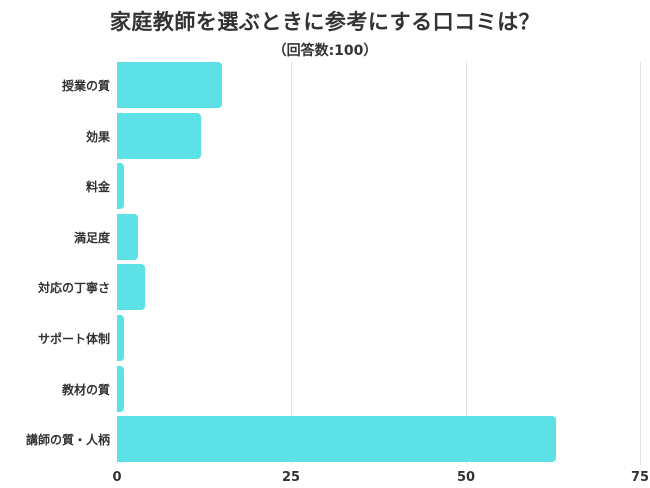  Describe the element at coordinates (325, 22) in the screenshot. I see `chart-title: 家庭教師を選ぶときに参考にする口コミは？` at that location.